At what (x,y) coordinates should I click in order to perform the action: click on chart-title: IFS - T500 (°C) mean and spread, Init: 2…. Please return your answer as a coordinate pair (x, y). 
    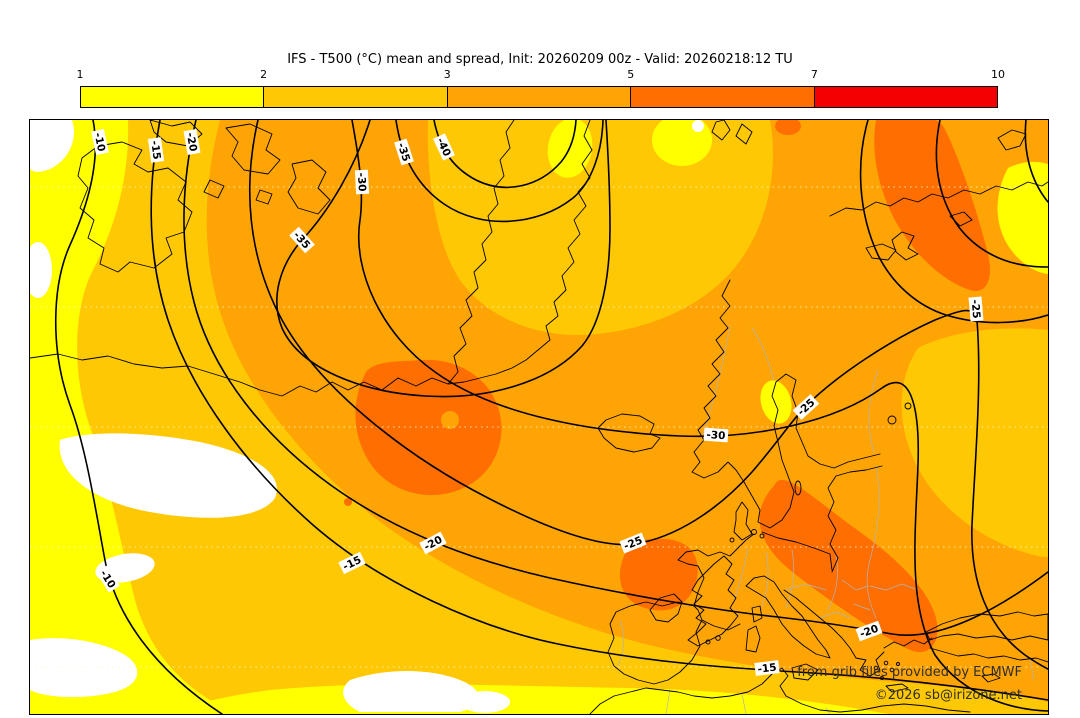
    Looking at the image, I should click on (540, 59).